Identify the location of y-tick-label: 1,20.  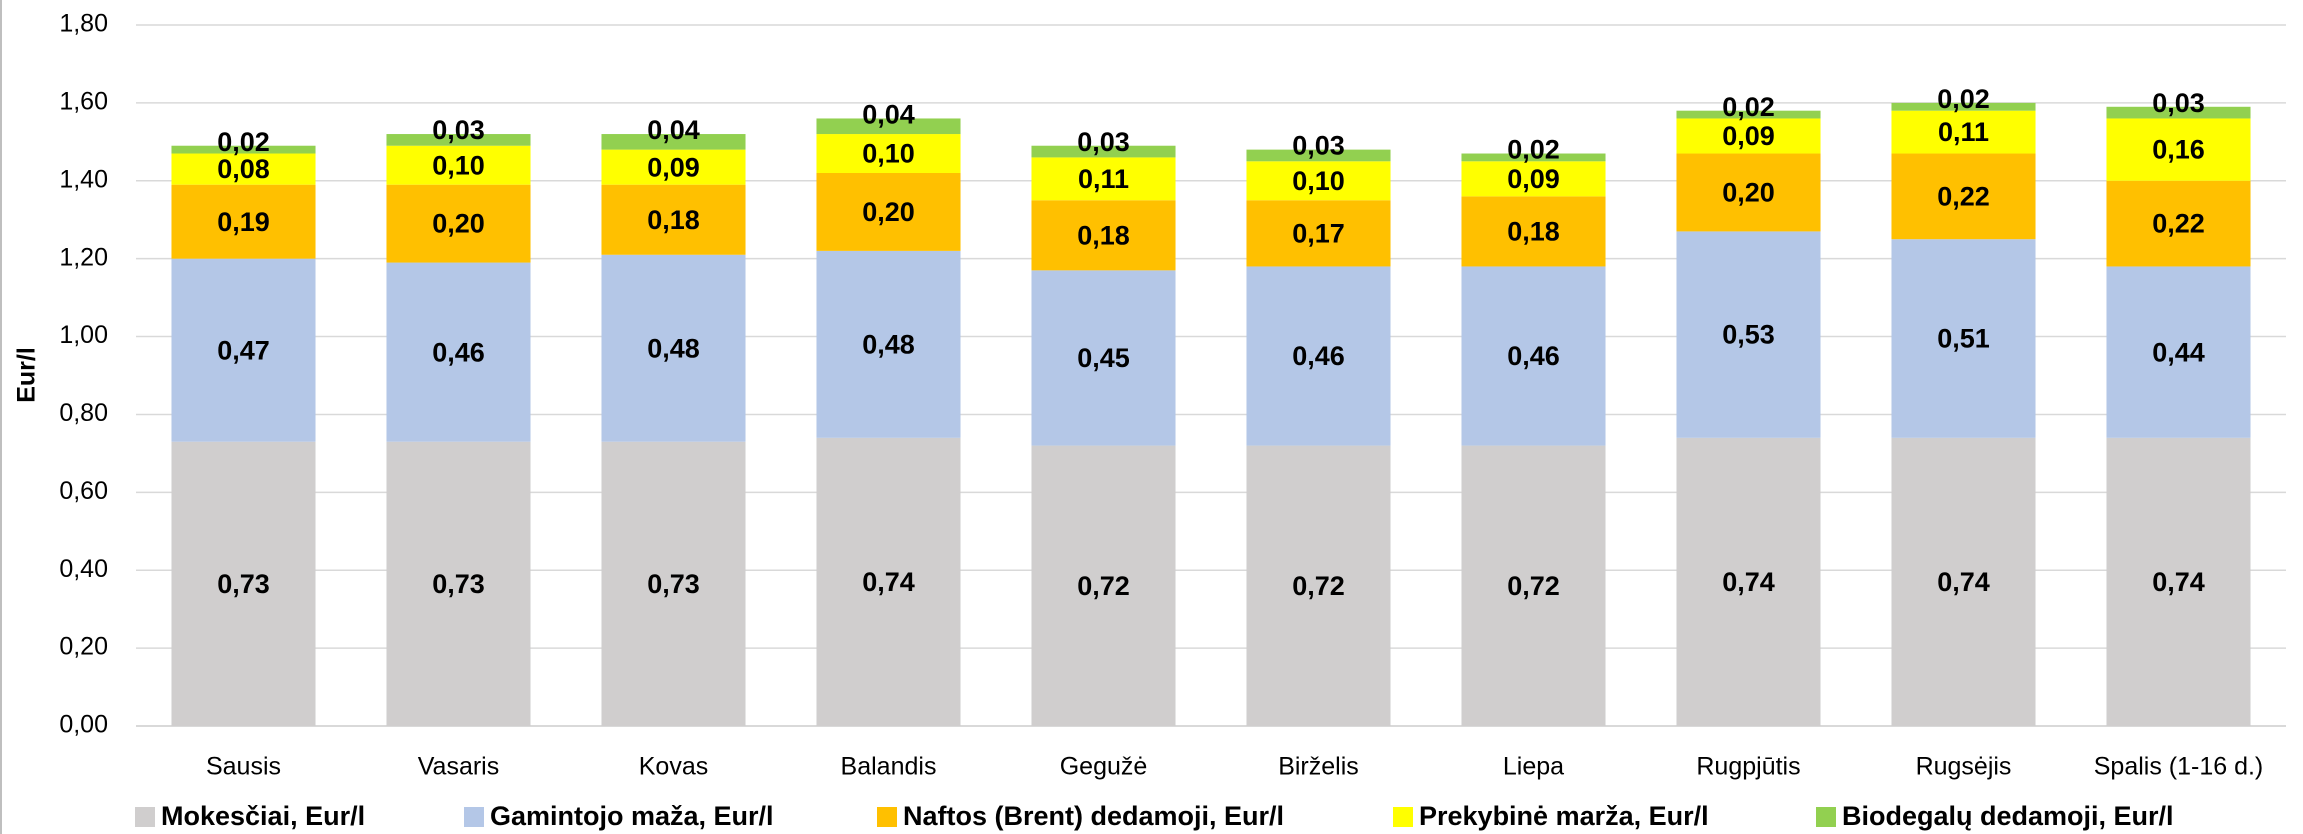
(83, 257).